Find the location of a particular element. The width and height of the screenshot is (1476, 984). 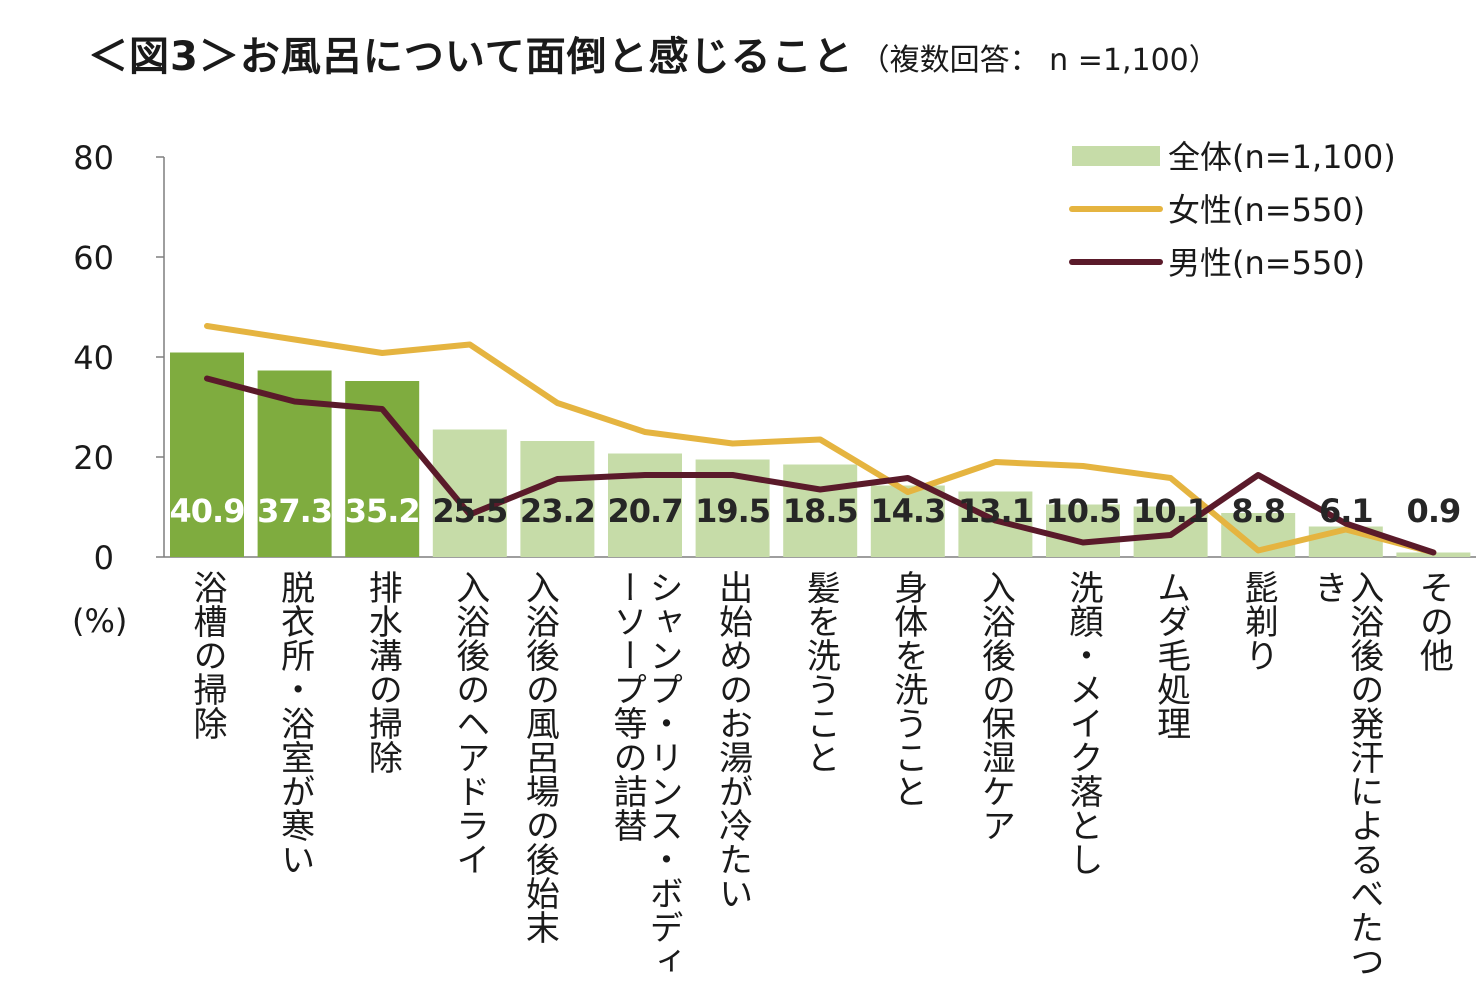

y-tick-label: 20 is located at coordinates (93, 458).